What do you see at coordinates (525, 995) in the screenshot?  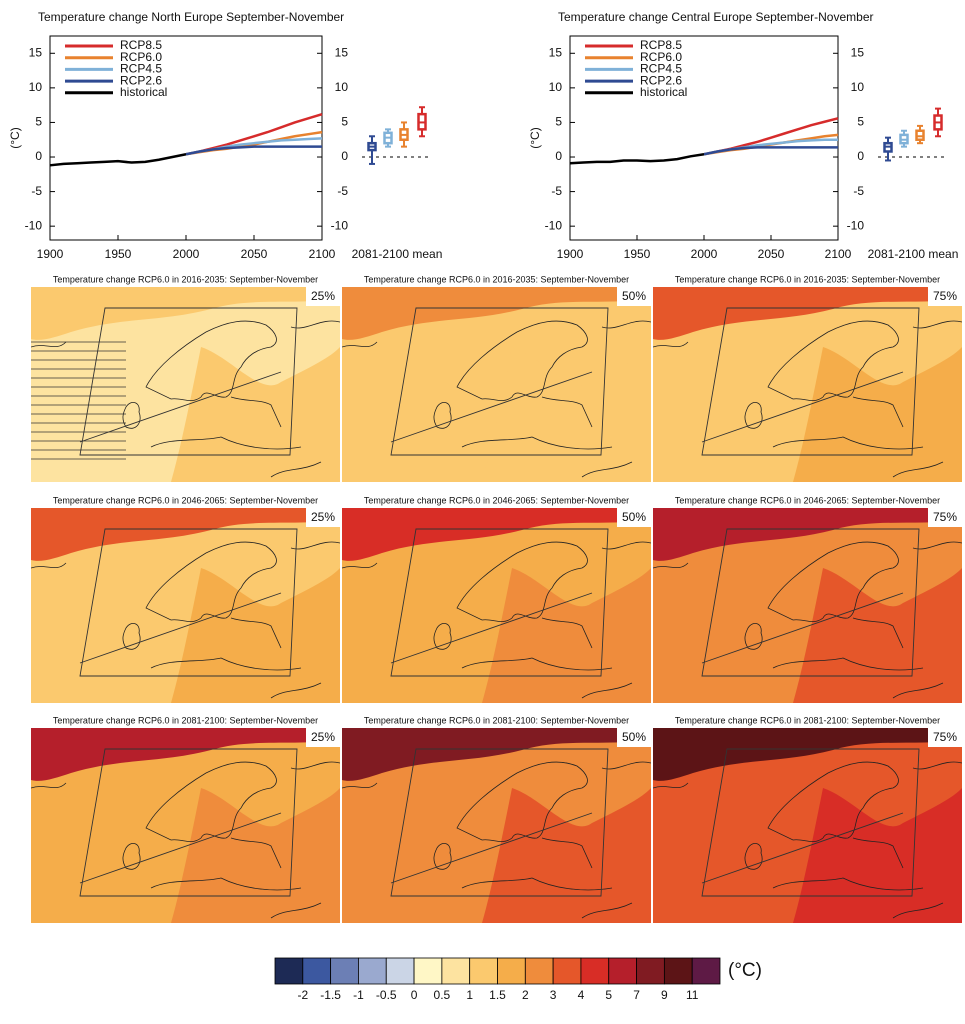 I see `colorbar-tick-label: 2` at bounding box center [525, 995].